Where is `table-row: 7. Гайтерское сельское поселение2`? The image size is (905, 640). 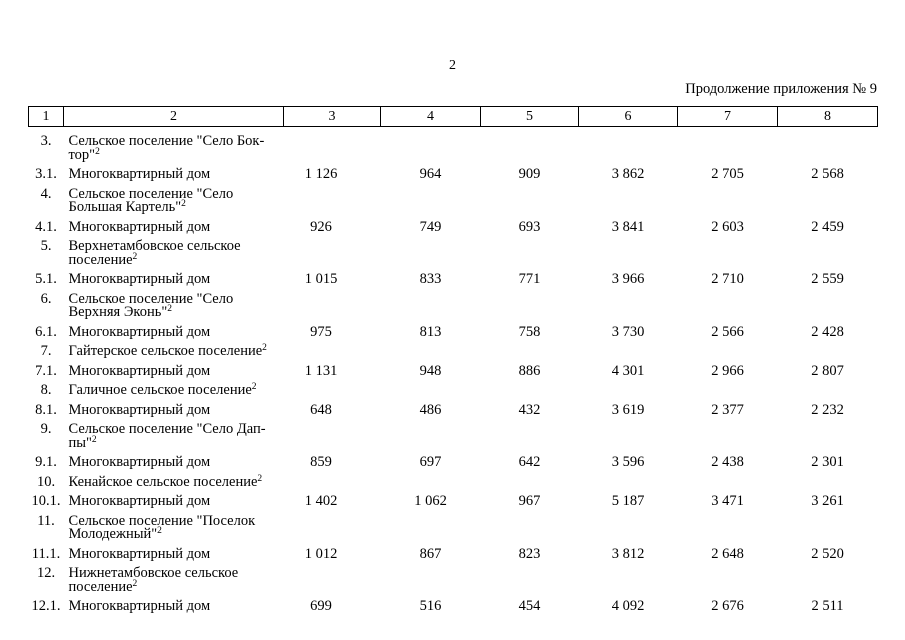 table-row: 7. Гайтерское сельское поселение2 is located at coordinates (453, 352).